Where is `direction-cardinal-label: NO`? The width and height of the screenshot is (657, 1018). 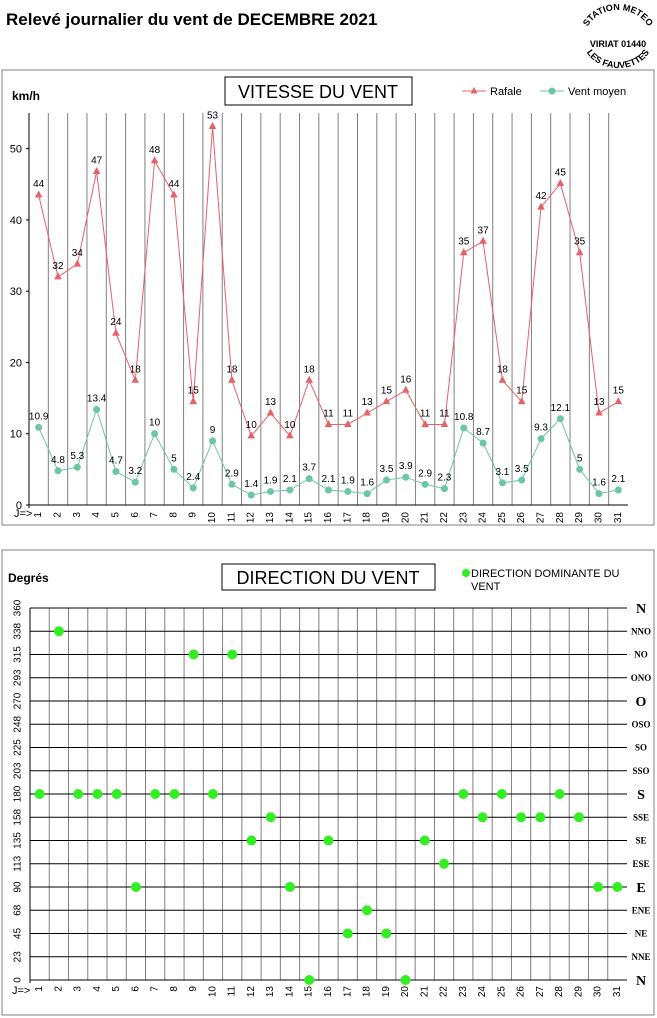
direction-cardinal-label: NO is located at coordinates (641, 655).